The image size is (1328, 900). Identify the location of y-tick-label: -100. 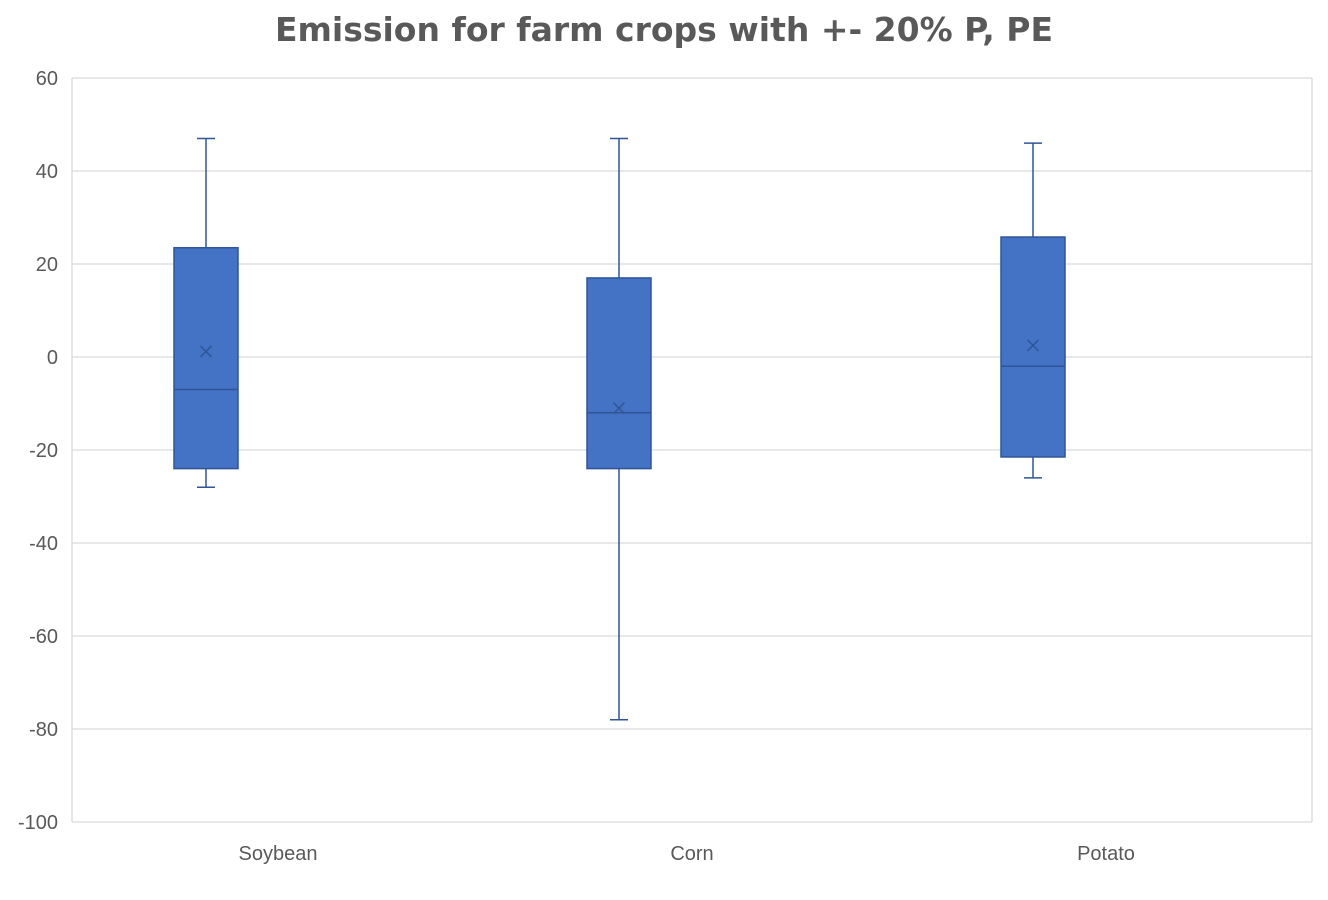
(38, 823).